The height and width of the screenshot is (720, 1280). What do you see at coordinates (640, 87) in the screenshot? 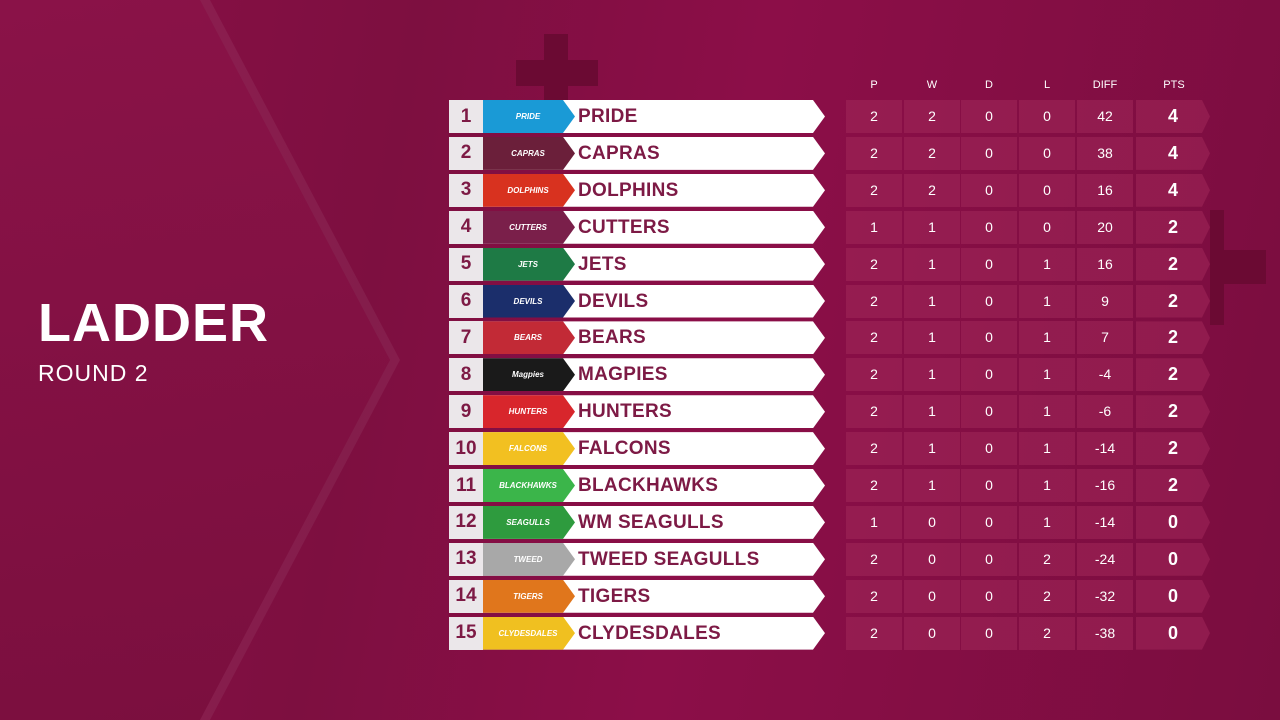
I see `column-headers: P W D L DIFF PTS` at bounding box center [640, 87].